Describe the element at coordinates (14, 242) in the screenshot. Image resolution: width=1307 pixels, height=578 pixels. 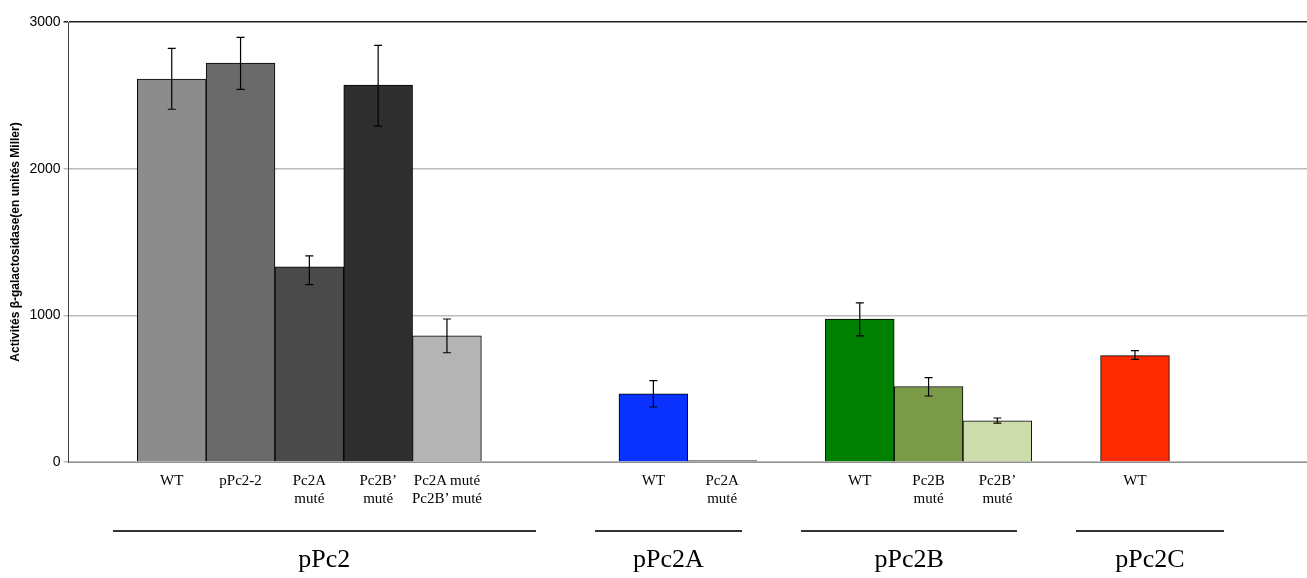
I see `y-axis-title: Activités β-galactosidase(en unités Miller)` at that location.